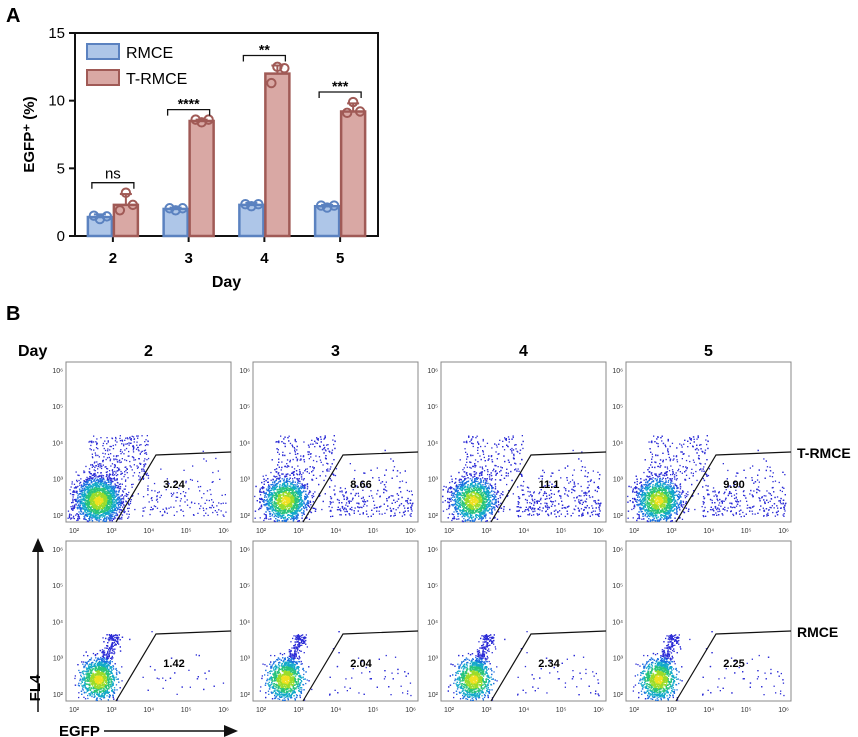 This screenshot has width=858, height=737. What do you see at coordinates (264, 49) in the screenshot?
I see `significance-label: **` at bounding box center [264, 49].